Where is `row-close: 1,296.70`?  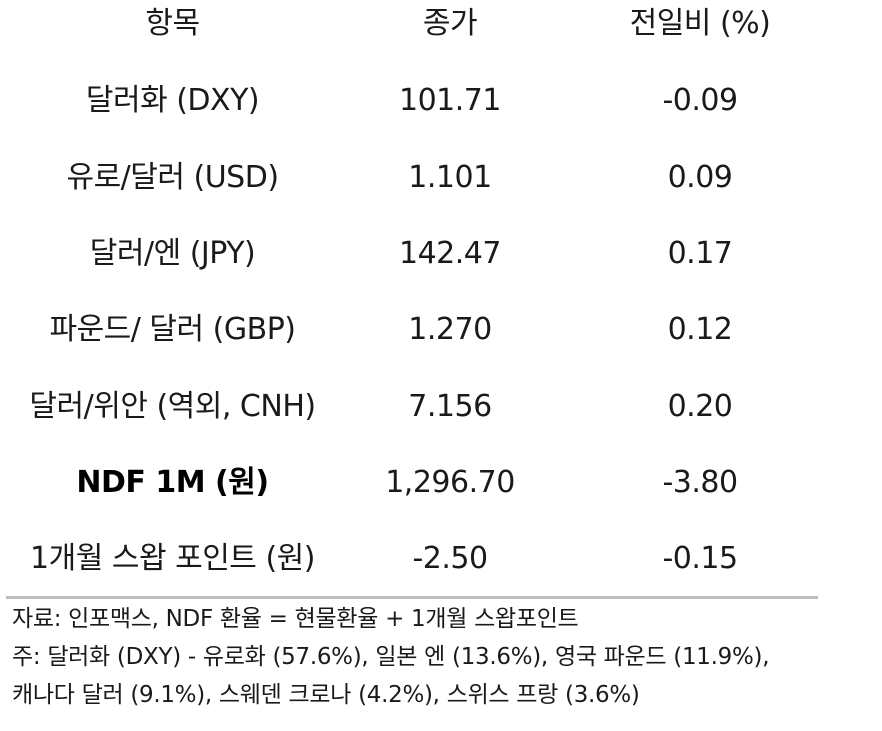 row-close: 1,296.70 is located at coordinates (450, 482).